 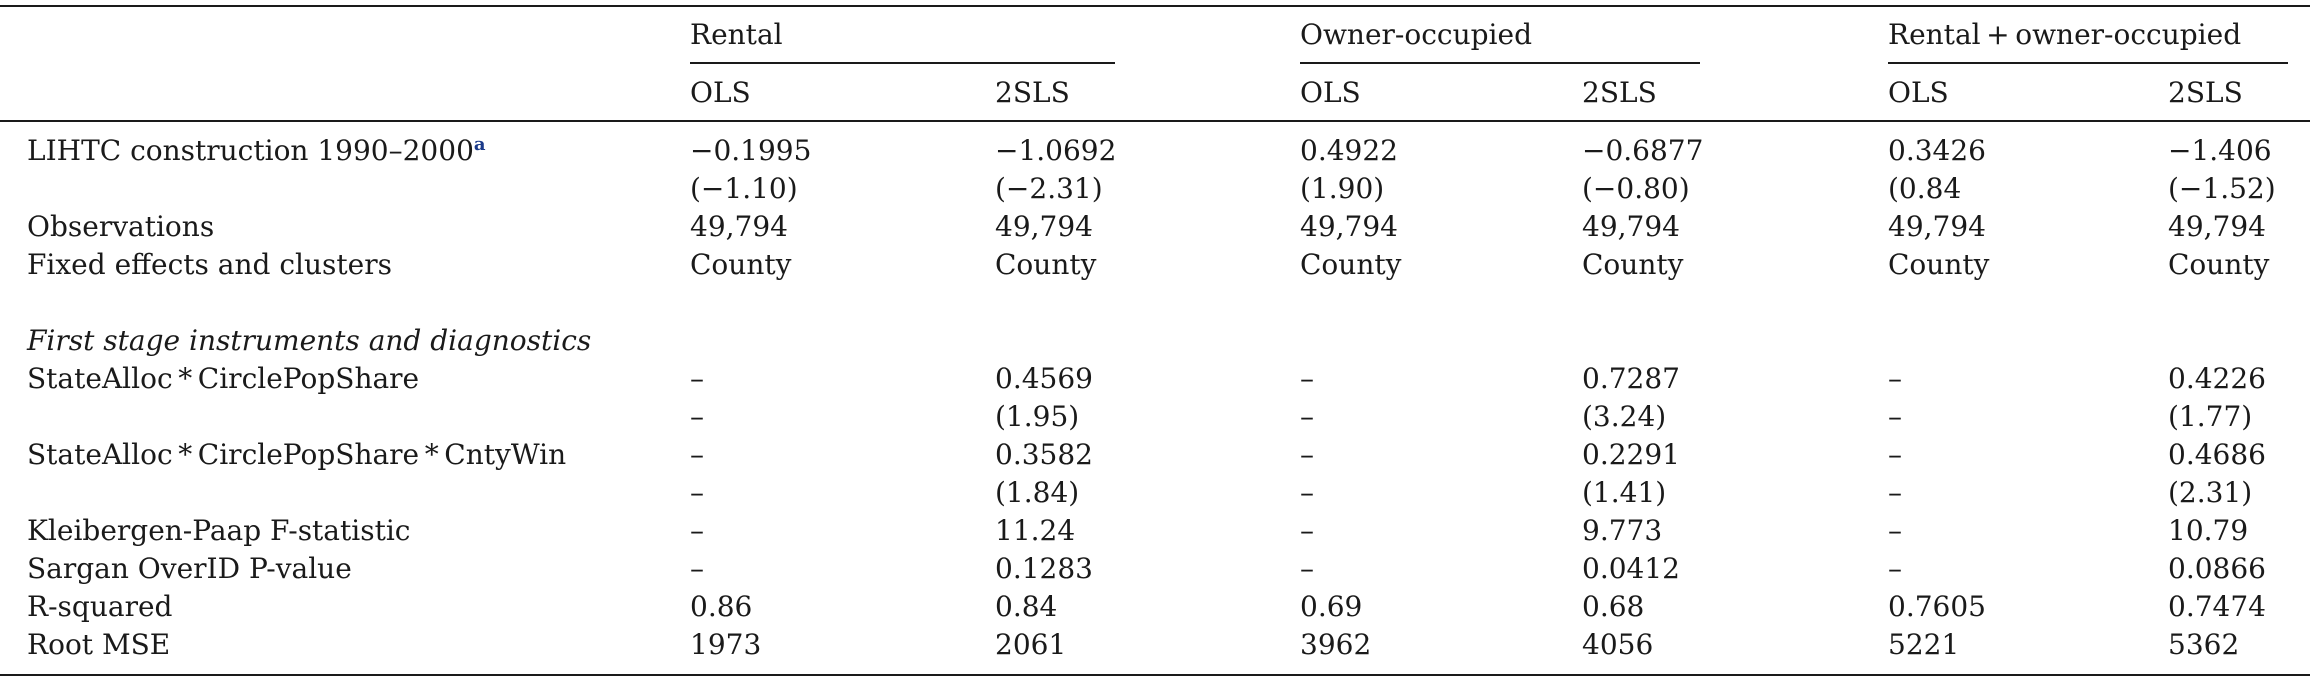 What do you see at coordinates (1026, 606) in the screenshot?
I see `table-cell: 0.84` at bounding box center [1026, 606].